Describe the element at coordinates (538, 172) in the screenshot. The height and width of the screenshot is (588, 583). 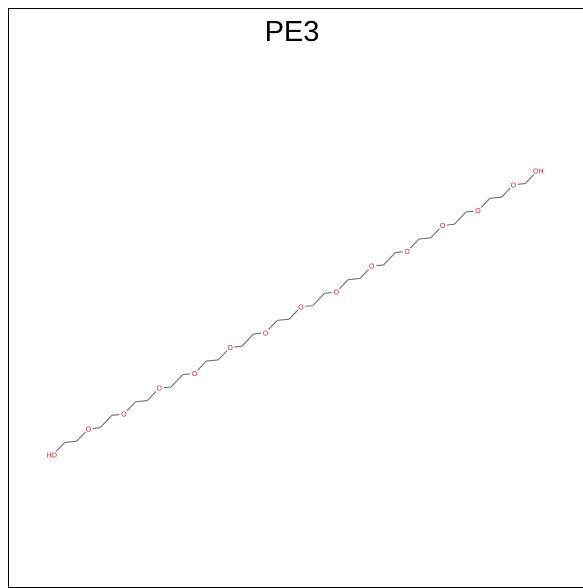
I see `hydroxyl-right-label: OH` at that location.